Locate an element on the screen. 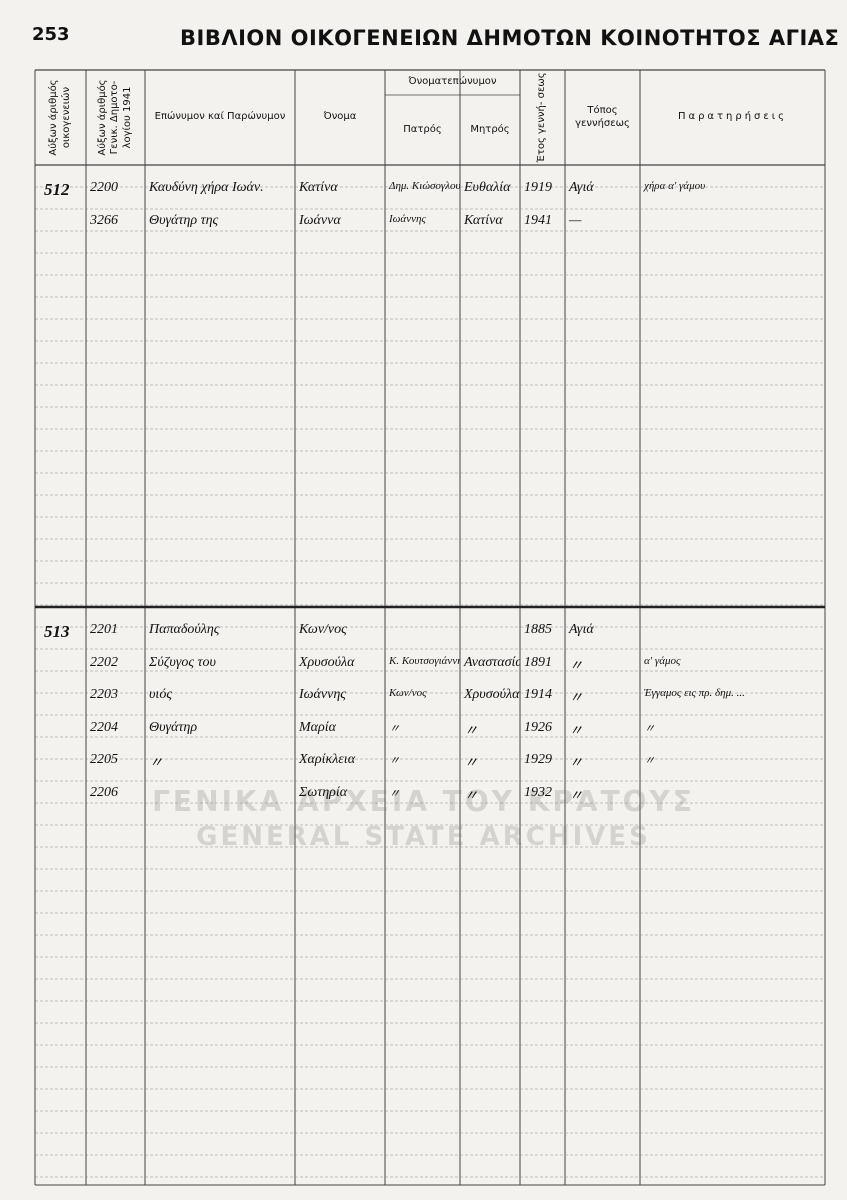 The image size is (847, 1200). cell-register-no: 3266 is located at coordinates (104, 220).